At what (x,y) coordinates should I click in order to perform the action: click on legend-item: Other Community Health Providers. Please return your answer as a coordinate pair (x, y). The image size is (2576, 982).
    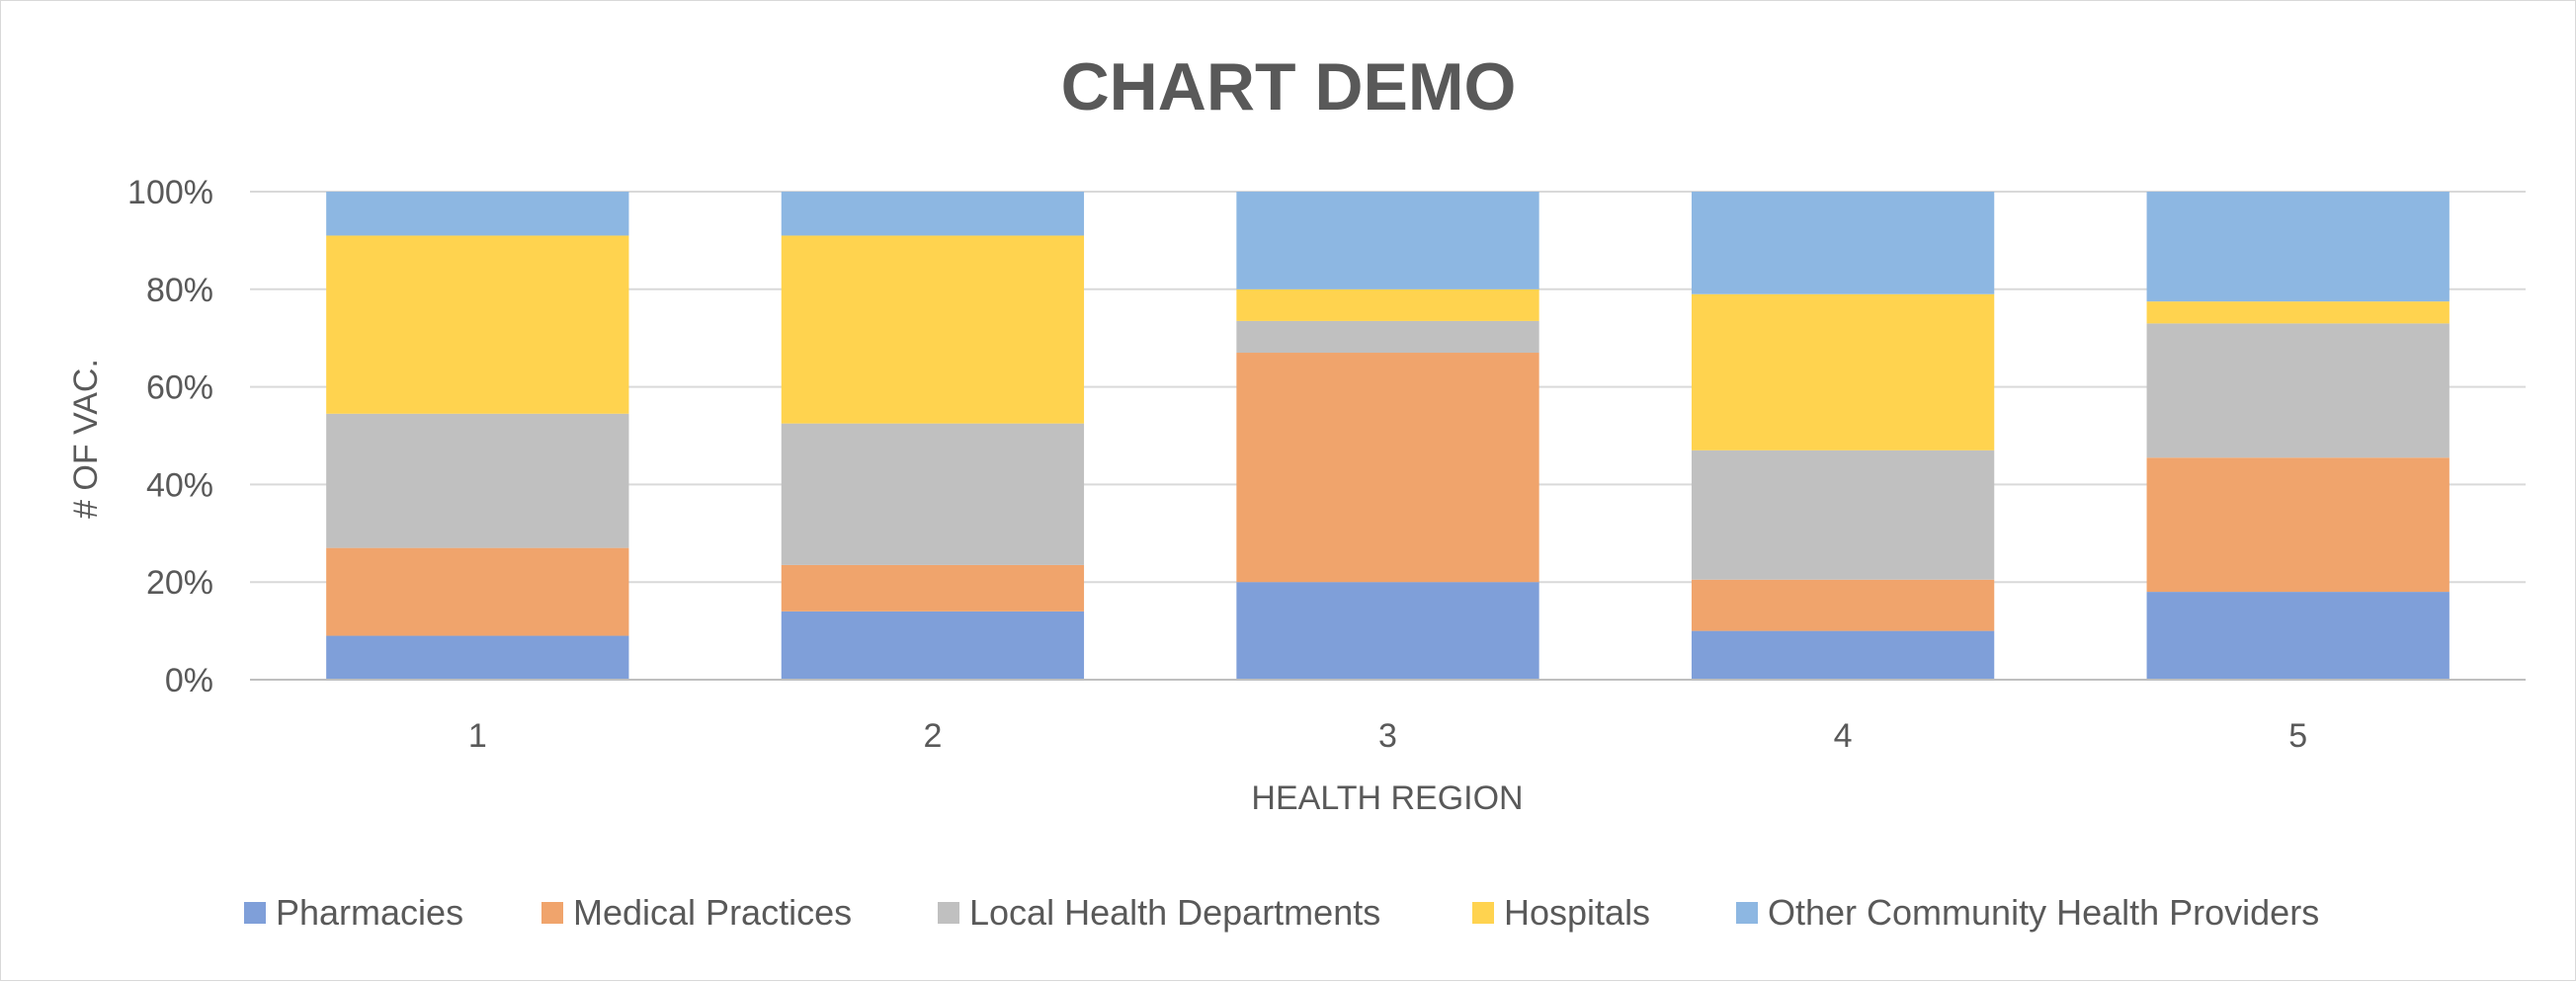
    Looking at the image, I should click on (2027, 912).